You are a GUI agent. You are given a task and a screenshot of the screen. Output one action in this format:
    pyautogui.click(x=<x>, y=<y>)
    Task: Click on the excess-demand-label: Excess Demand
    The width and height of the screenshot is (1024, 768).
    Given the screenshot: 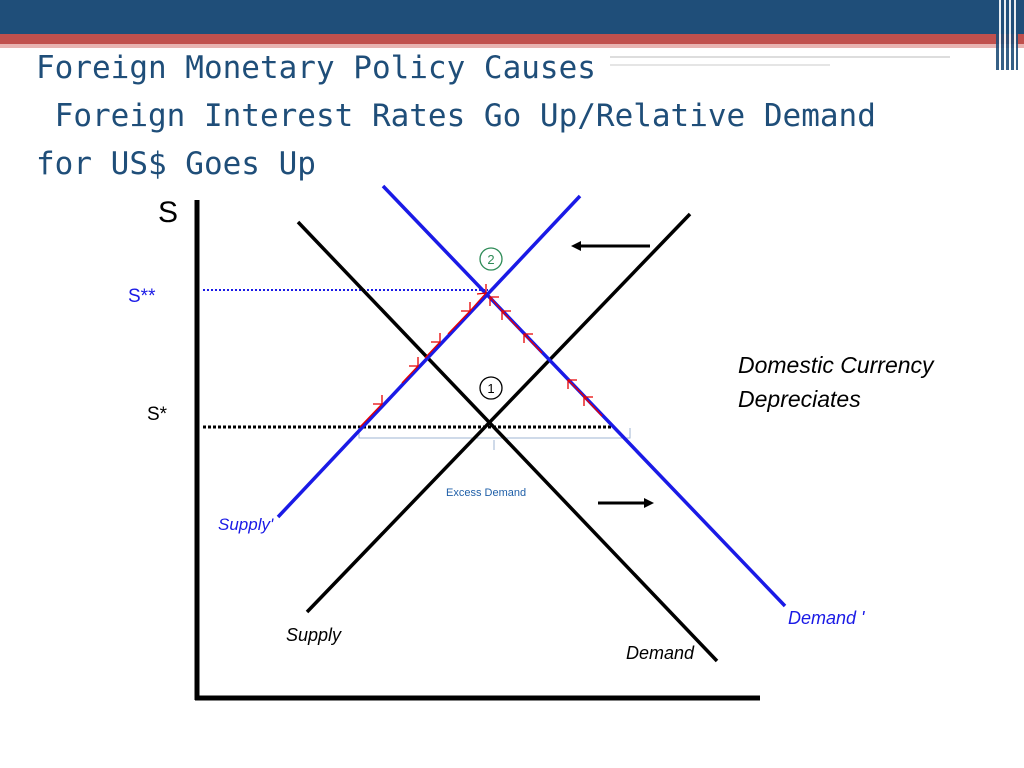 What is the action you would take?
    pyautogui.click(x=486, y=493)
    